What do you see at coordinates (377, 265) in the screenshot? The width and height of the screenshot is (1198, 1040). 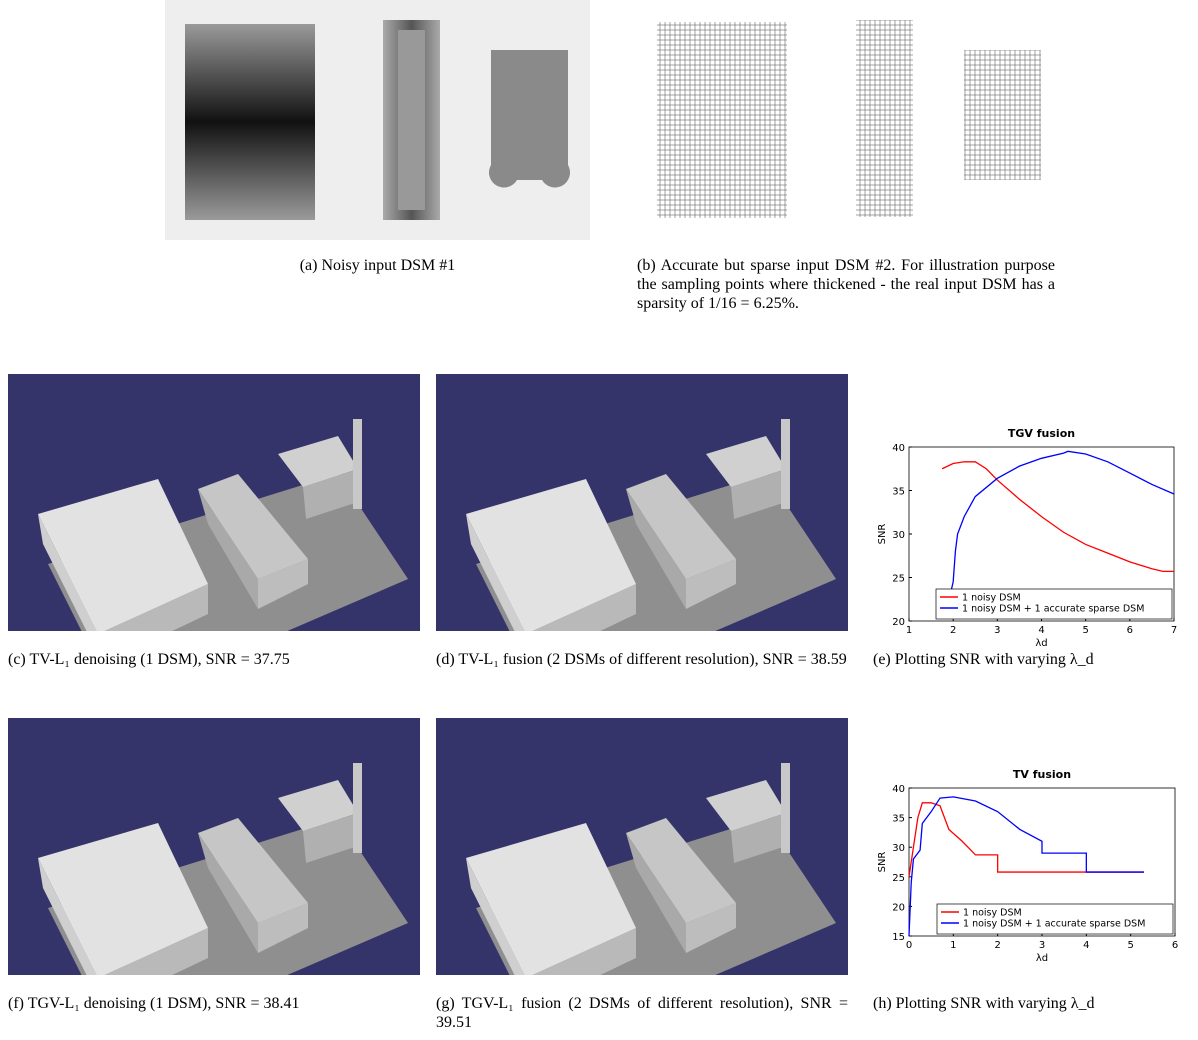 I see `caption: (a) Noisy input DSM #1` at bounding box center [377, 265].